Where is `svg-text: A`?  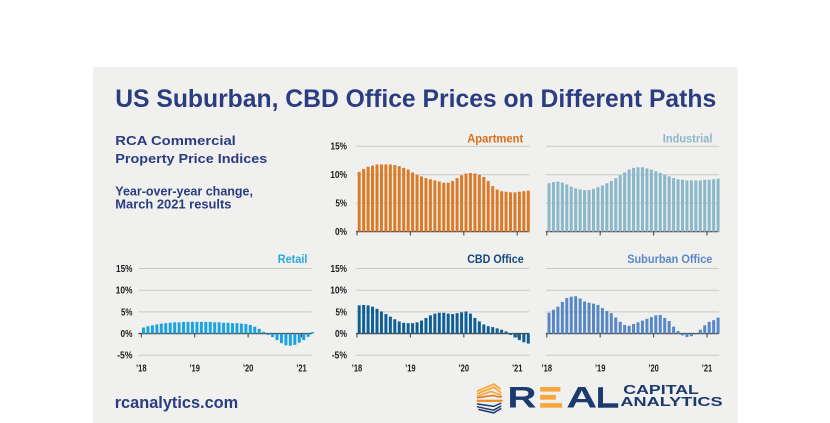 svg-text: A is located at coordinates (581, 397).